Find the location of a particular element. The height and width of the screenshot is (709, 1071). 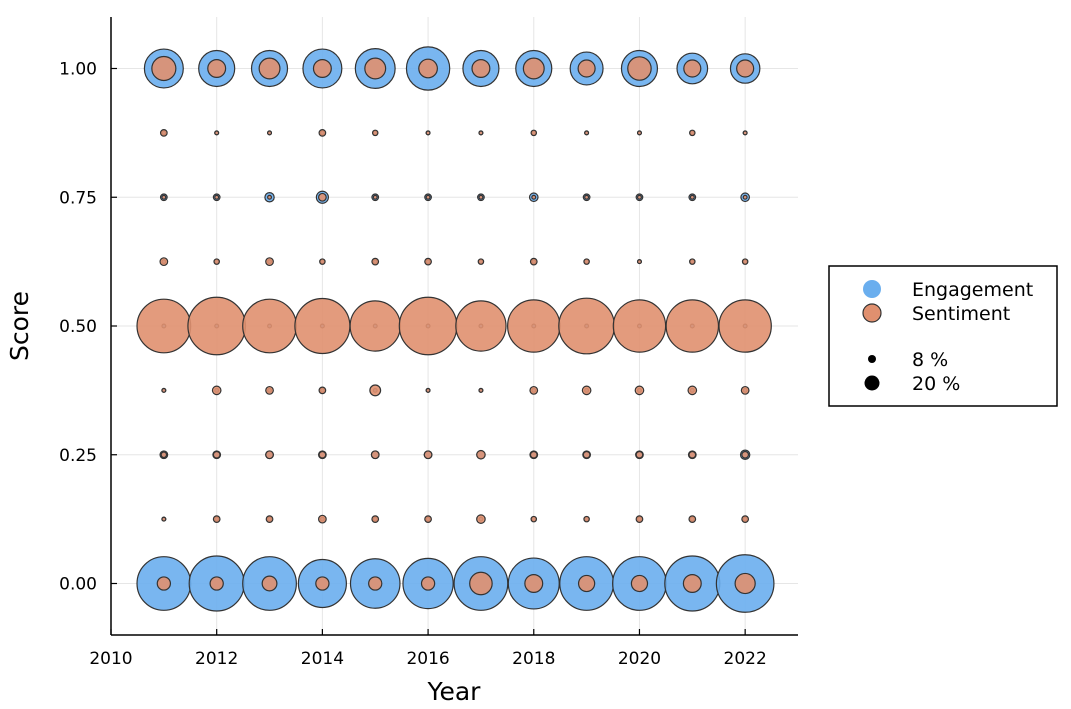

x-tick-label: 2012 is located at coordinates (216, 659).